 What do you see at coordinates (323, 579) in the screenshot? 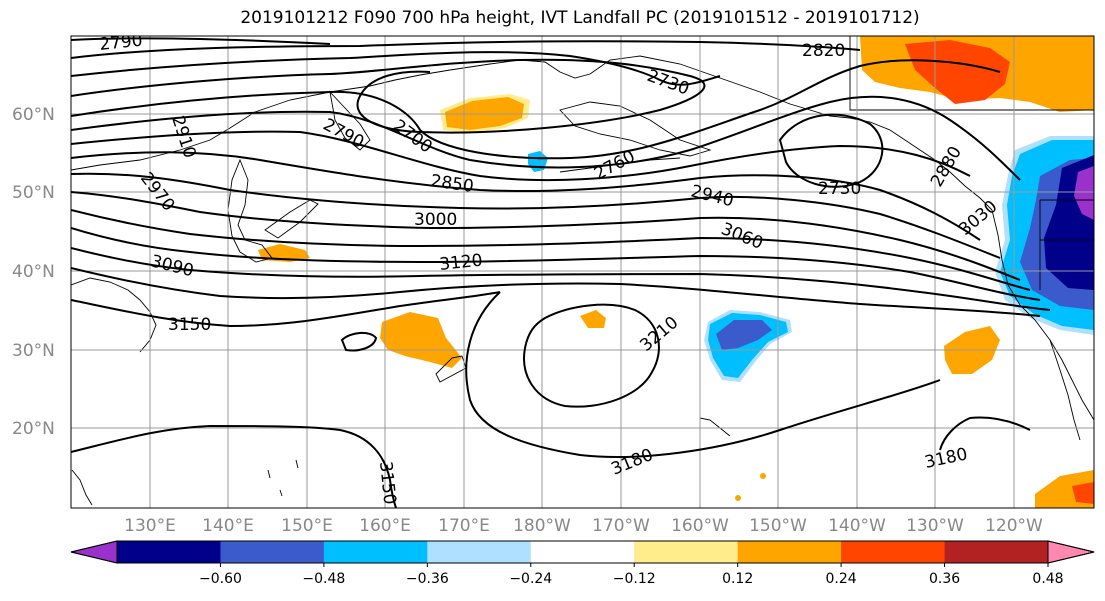
I see `colorbar-tick-label: −0.48` at bounding box center [323, 579].